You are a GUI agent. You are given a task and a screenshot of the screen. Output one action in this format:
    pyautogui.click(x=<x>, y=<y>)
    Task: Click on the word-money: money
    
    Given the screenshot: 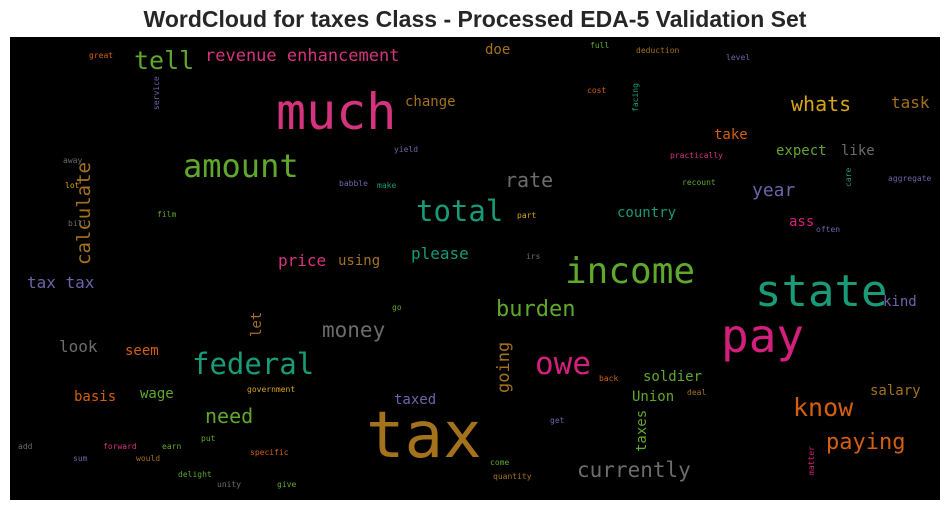 What is the action you would take?
    pyautogui.click(x=354, y=330)
    